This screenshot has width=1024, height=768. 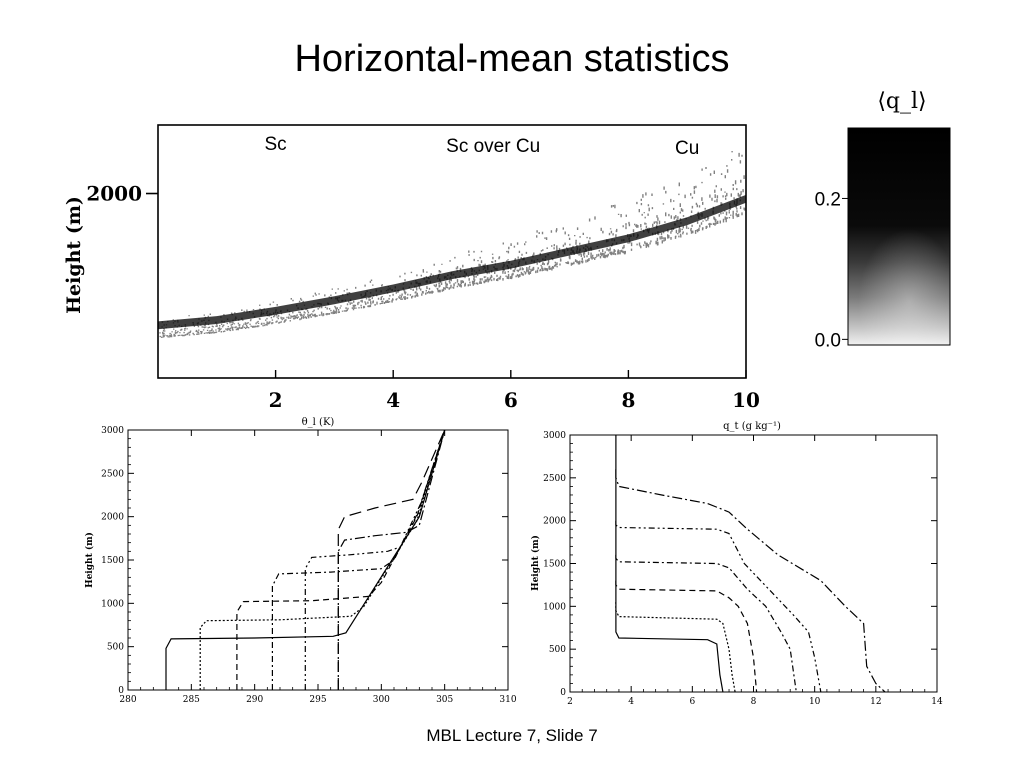 I want to click on theta-xtick-label: 300, so click(x=381, y=700).